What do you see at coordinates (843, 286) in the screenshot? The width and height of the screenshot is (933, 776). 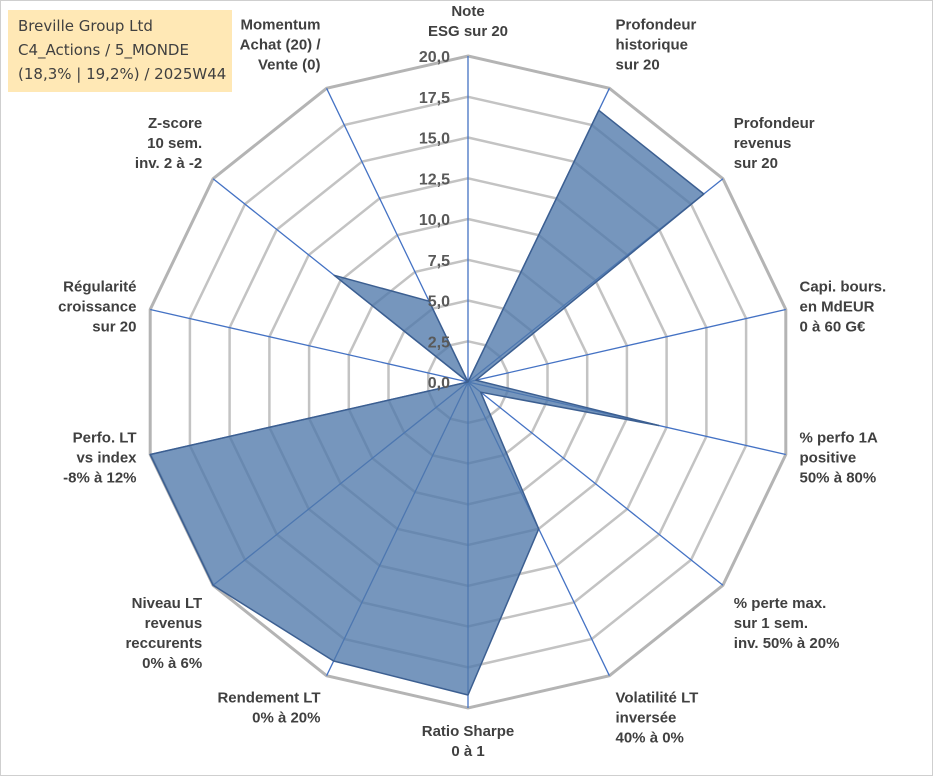 I see `axis-label-line: Capi. bours.` at bounding box center [843, 286].